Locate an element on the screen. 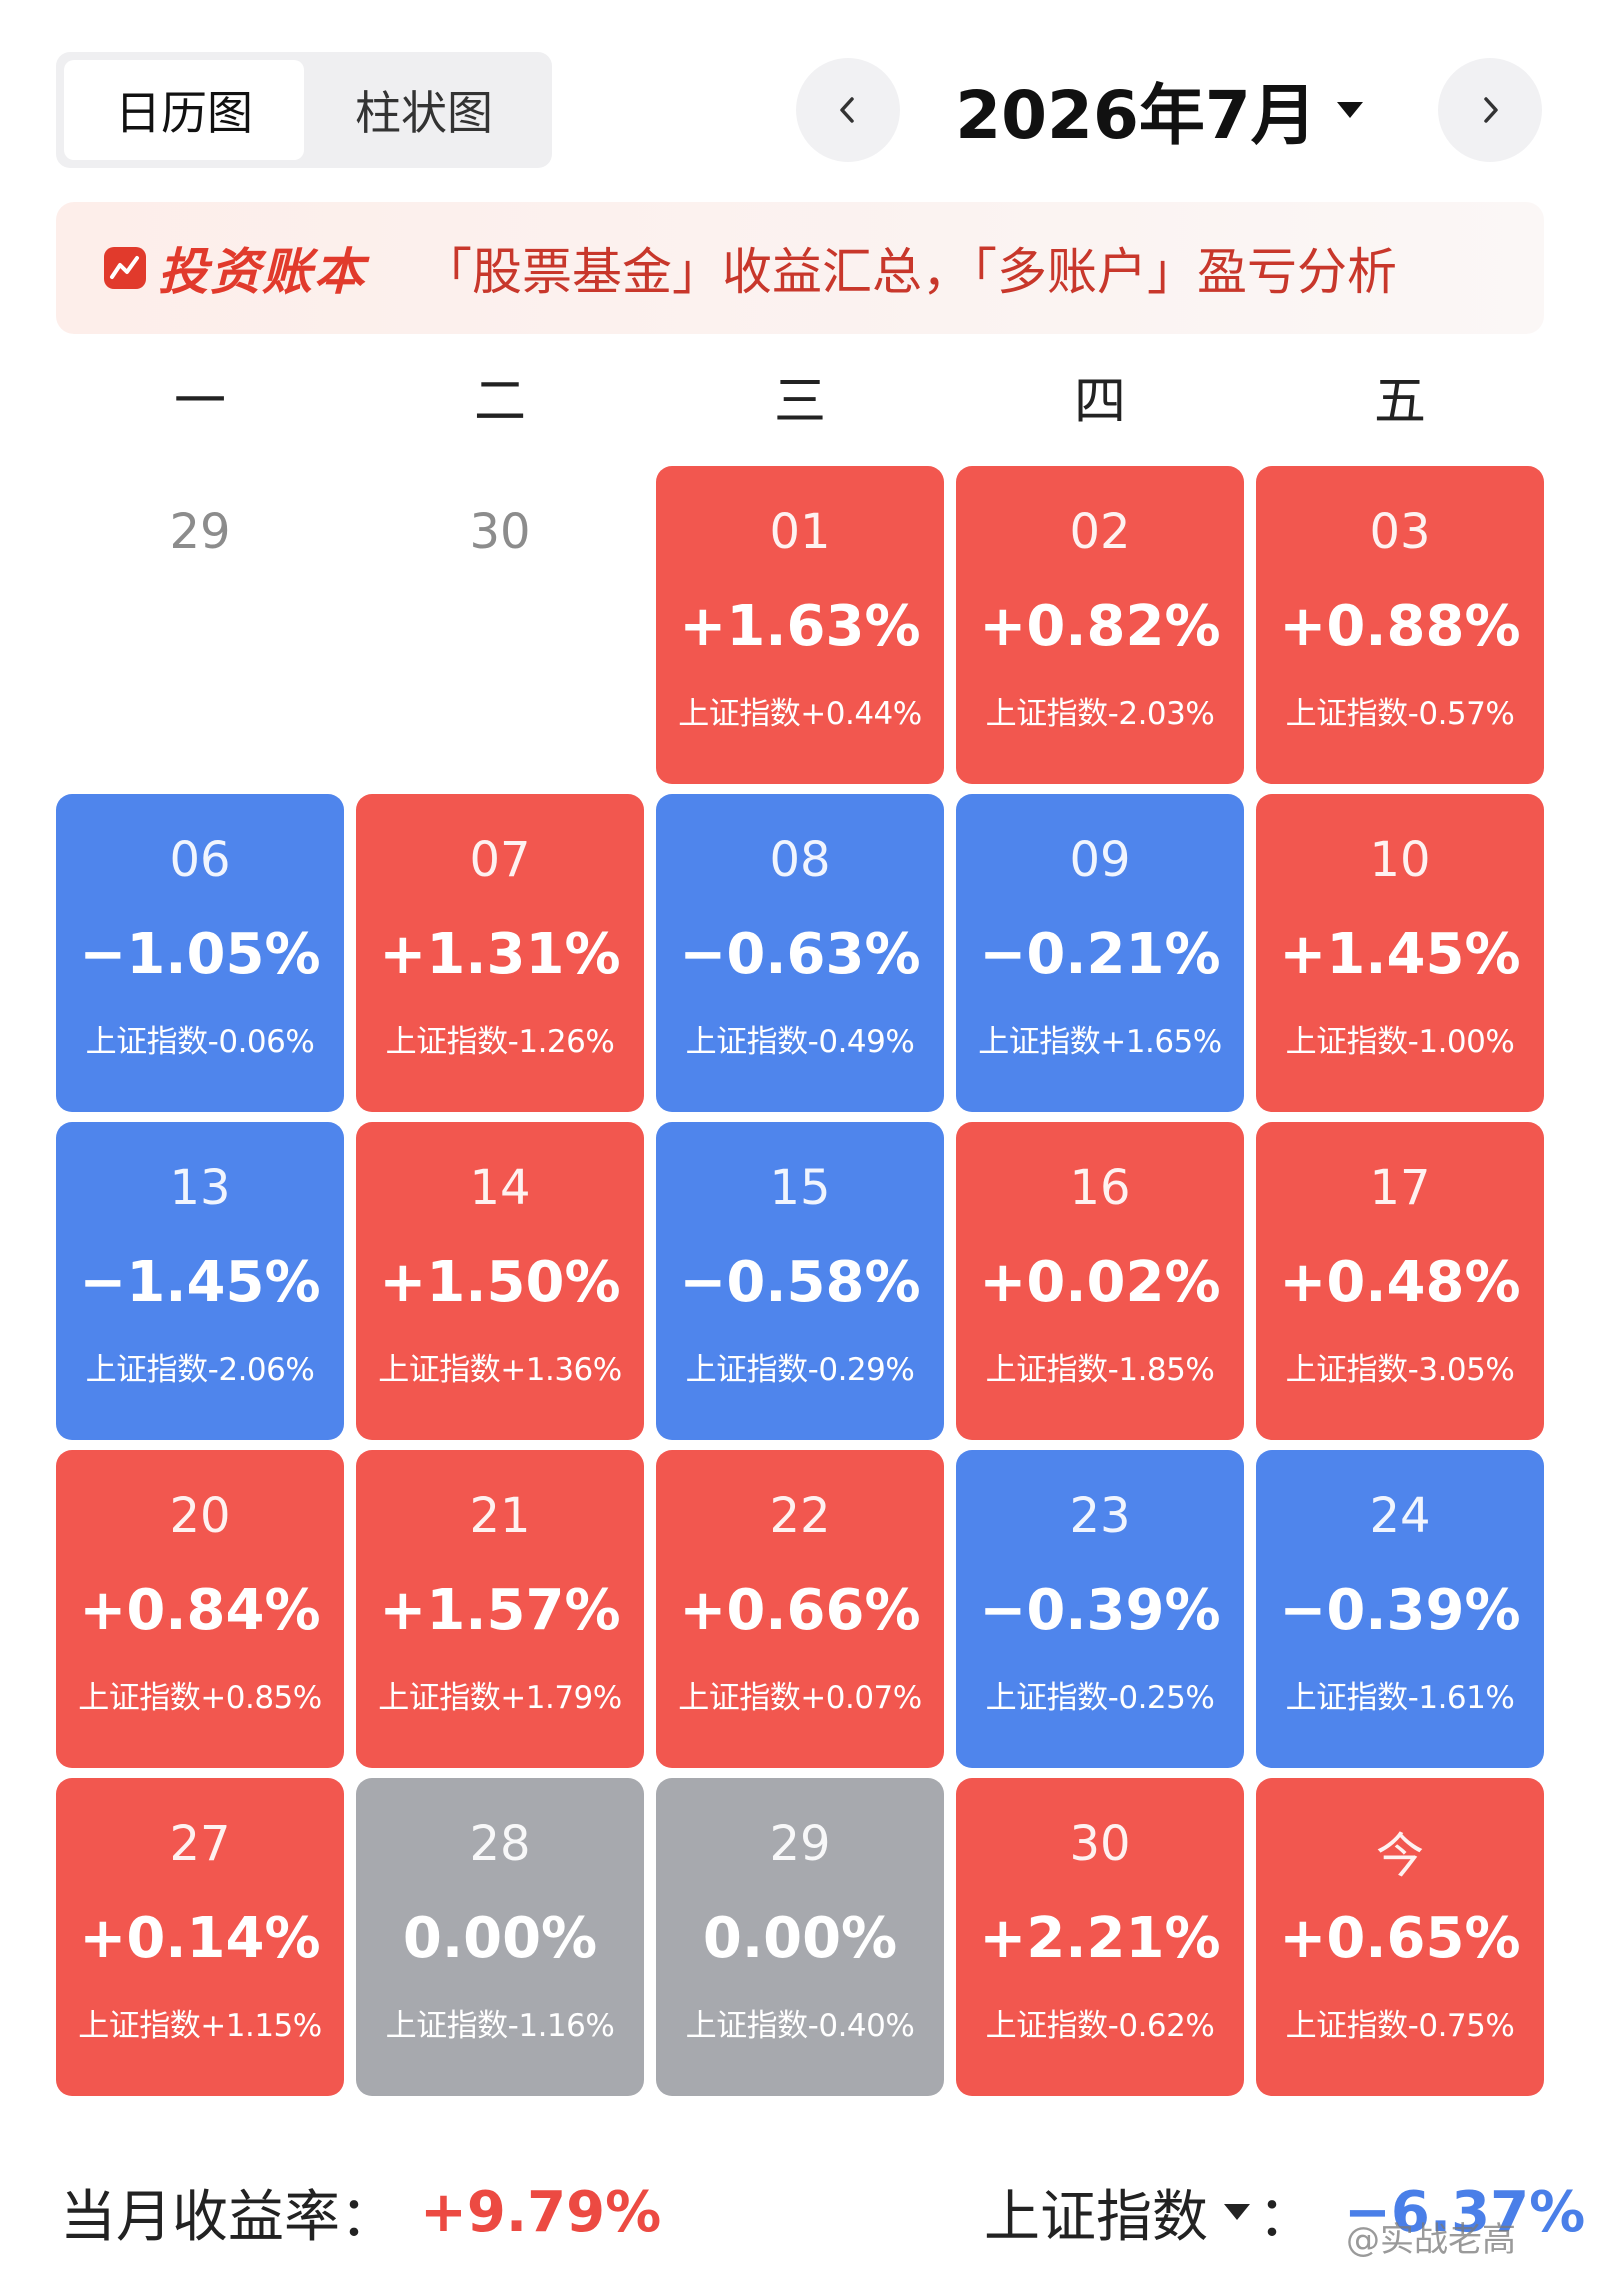 The width and height of the screenshot is (1600, 2274). view-switch: 日历图 柱状图 is located at coordinates (304, 110).